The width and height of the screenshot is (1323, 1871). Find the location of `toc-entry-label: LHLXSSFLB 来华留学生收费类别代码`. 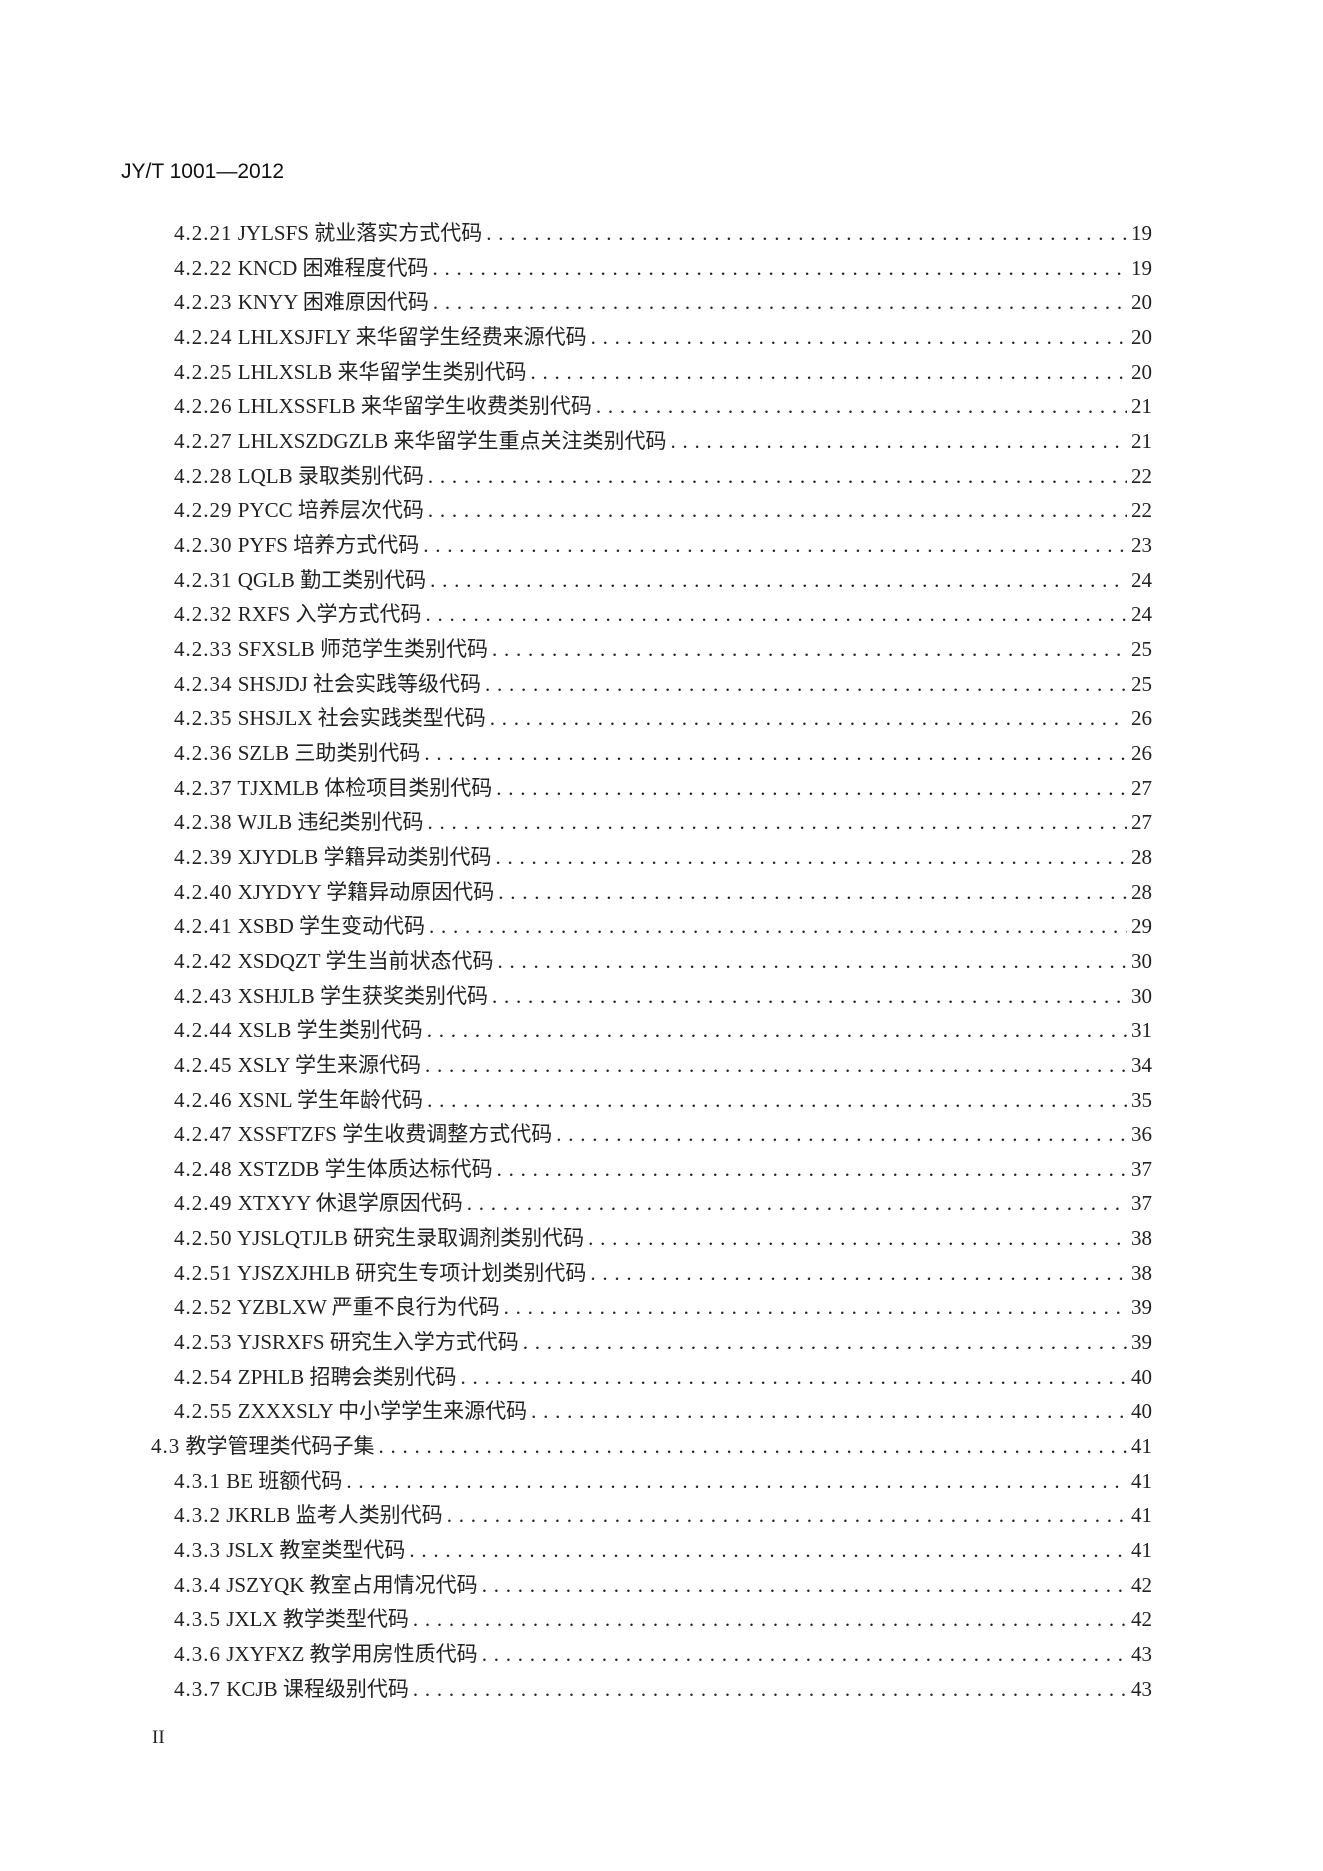

toc-entry-label: LHLXSSFLB 来华留学生收费类别代码 is located at coordinates (414, 406).